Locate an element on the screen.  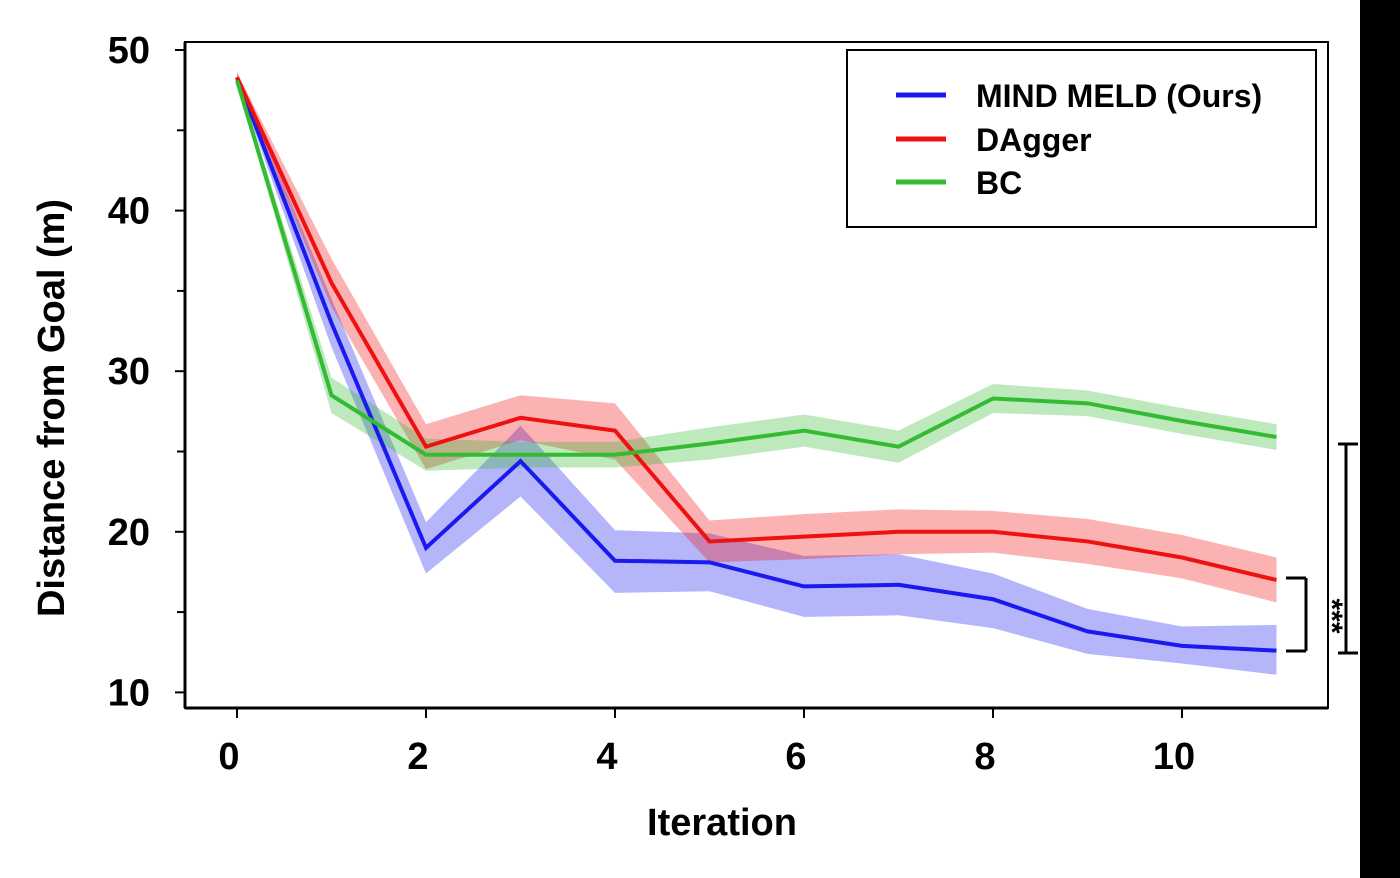
x-axis-ticks: 0 2 4 6 8 10 is located at coordinates (706, 743).